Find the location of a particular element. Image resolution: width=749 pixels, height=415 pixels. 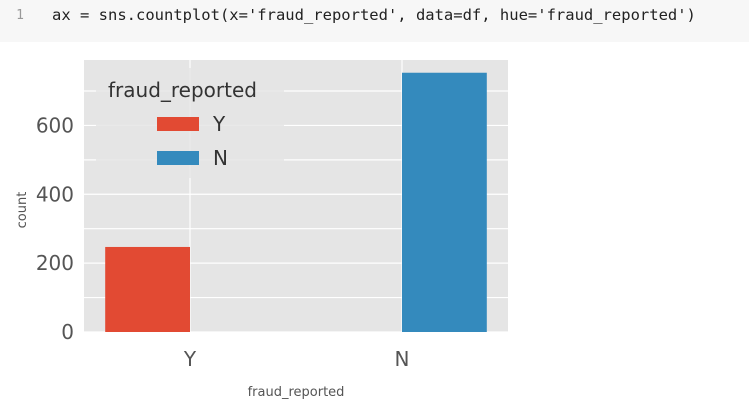

y-tick-label: 0 is located at coordinates (67, 332).